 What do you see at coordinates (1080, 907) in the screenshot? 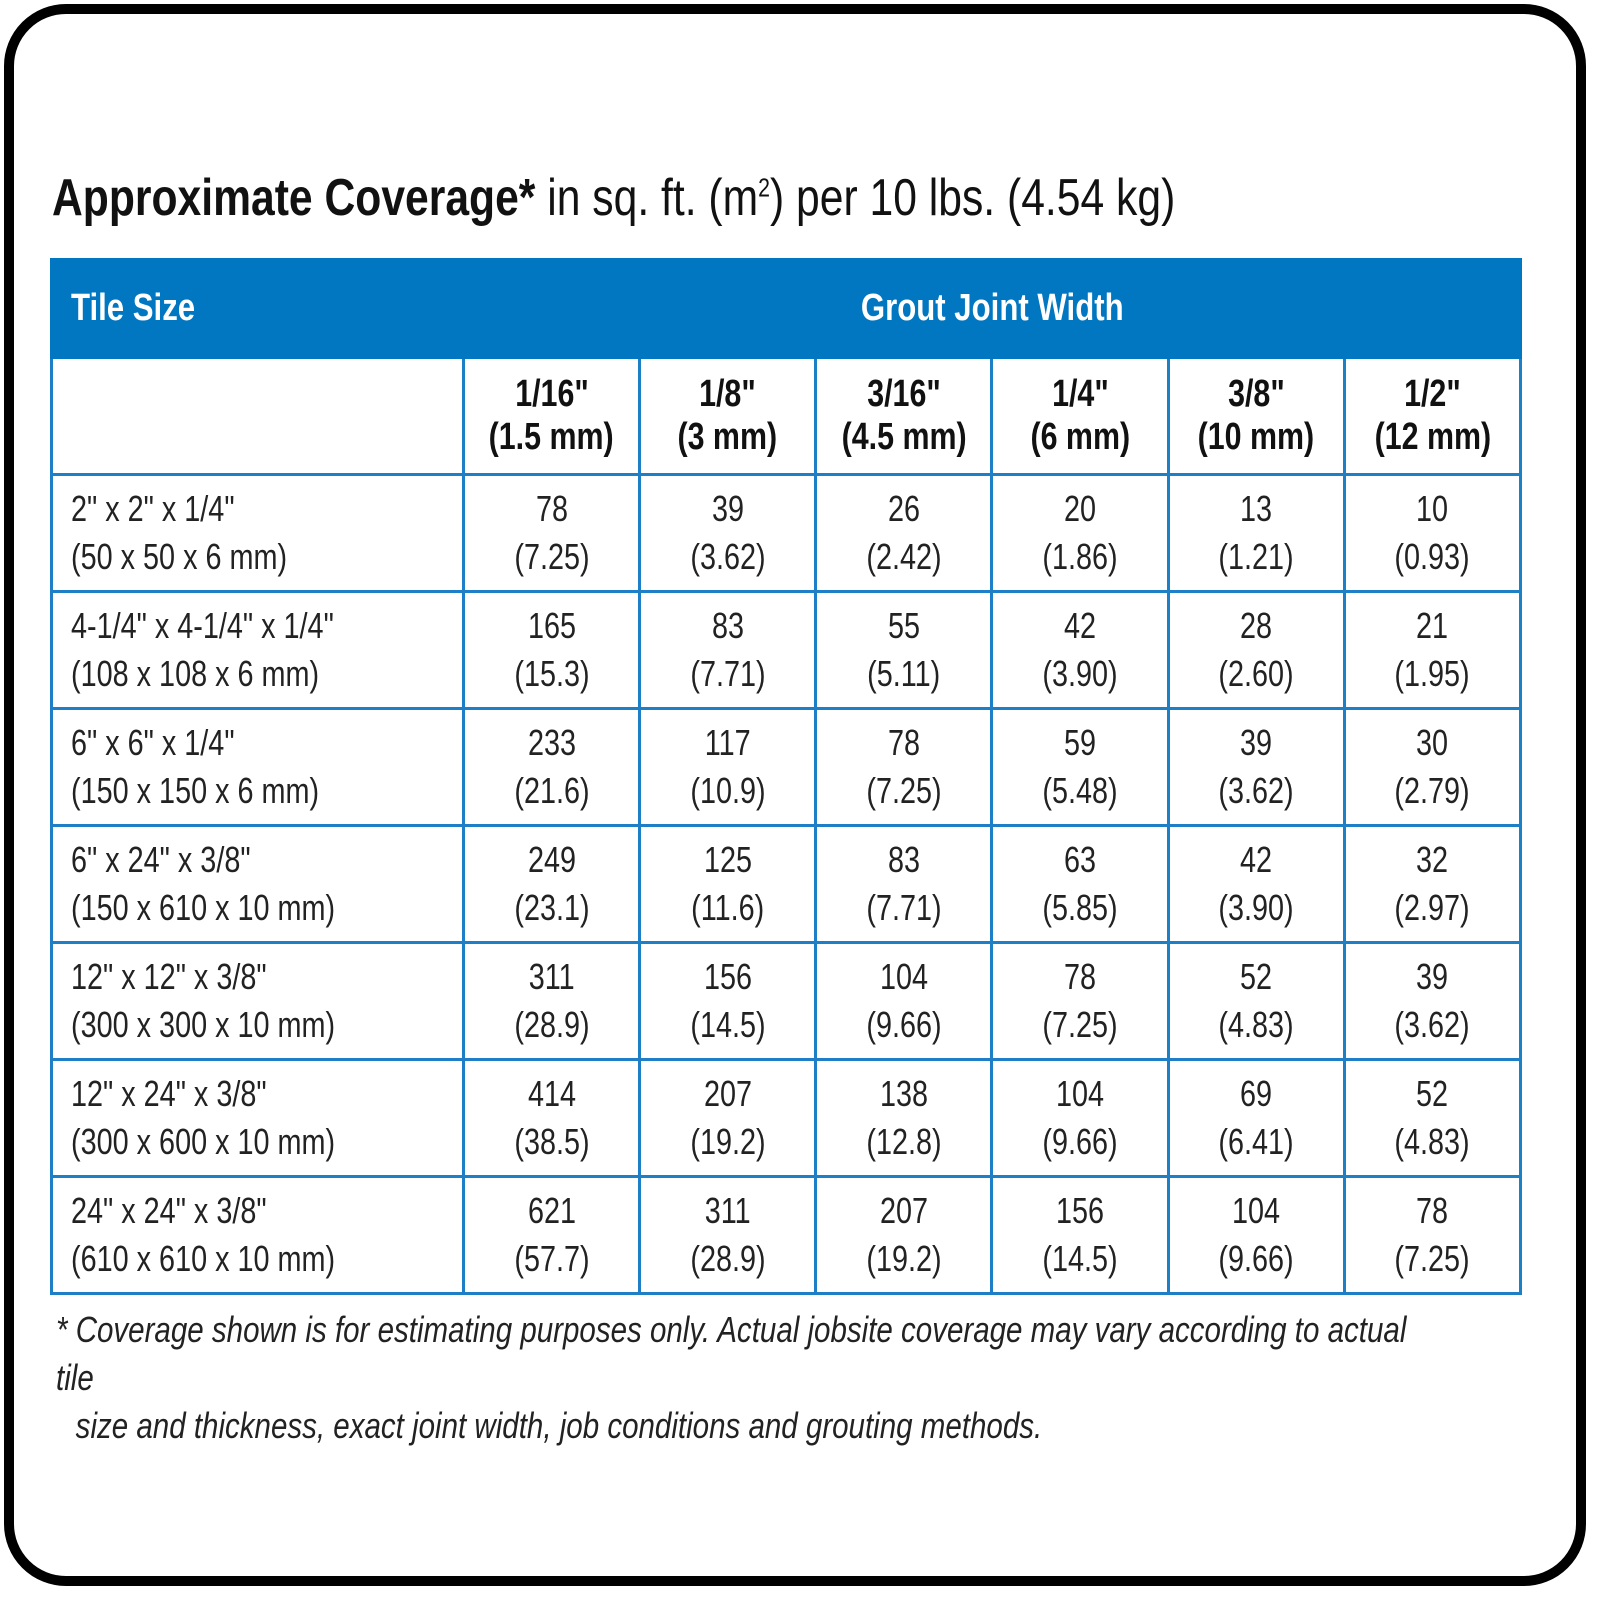
I see `coverage-m2: (5.85)` at bounding box center [1080, 907].